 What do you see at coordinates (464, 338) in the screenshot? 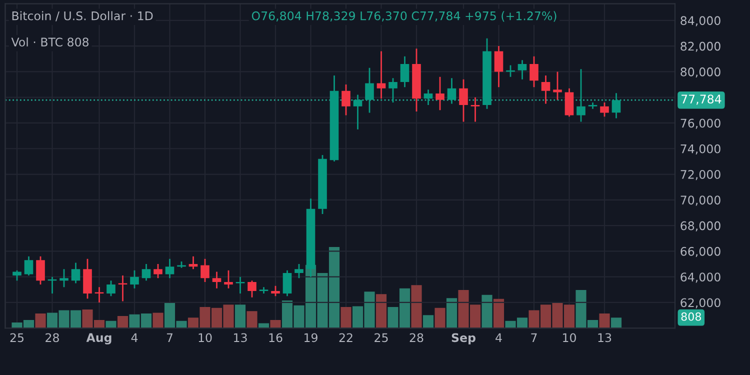
I see `x-tick-label: Sep` at bounding box center [464, 338].